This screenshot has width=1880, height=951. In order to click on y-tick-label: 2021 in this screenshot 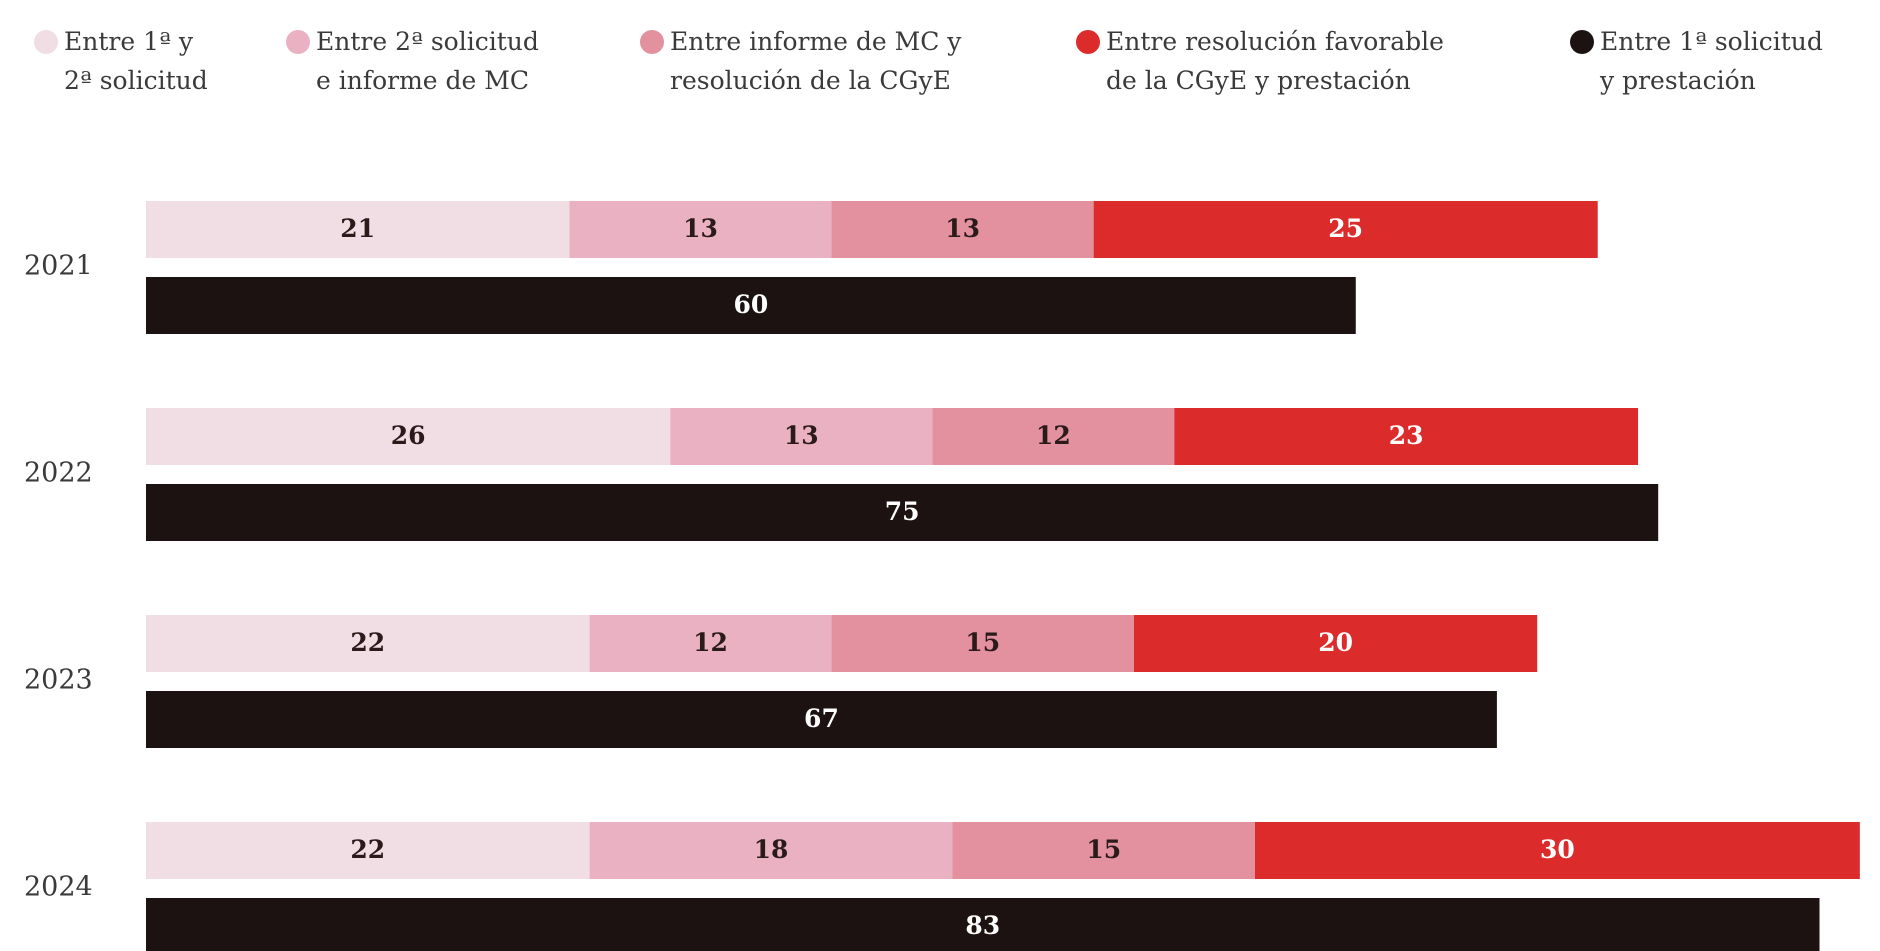, I will do `click(58, 266)`.